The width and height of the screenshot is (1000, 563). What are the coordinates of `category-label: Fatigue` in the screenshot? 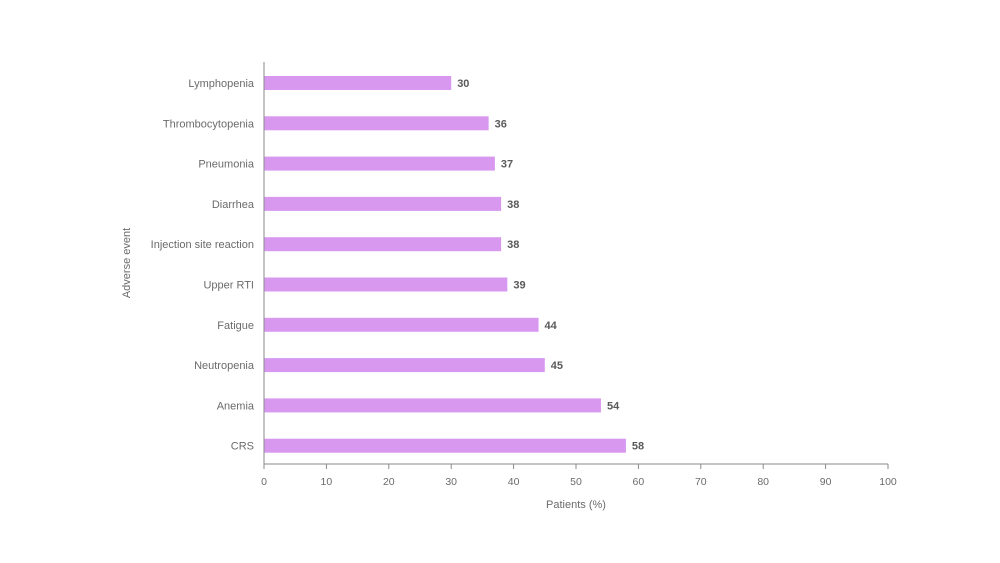 It's located at (235, 326).